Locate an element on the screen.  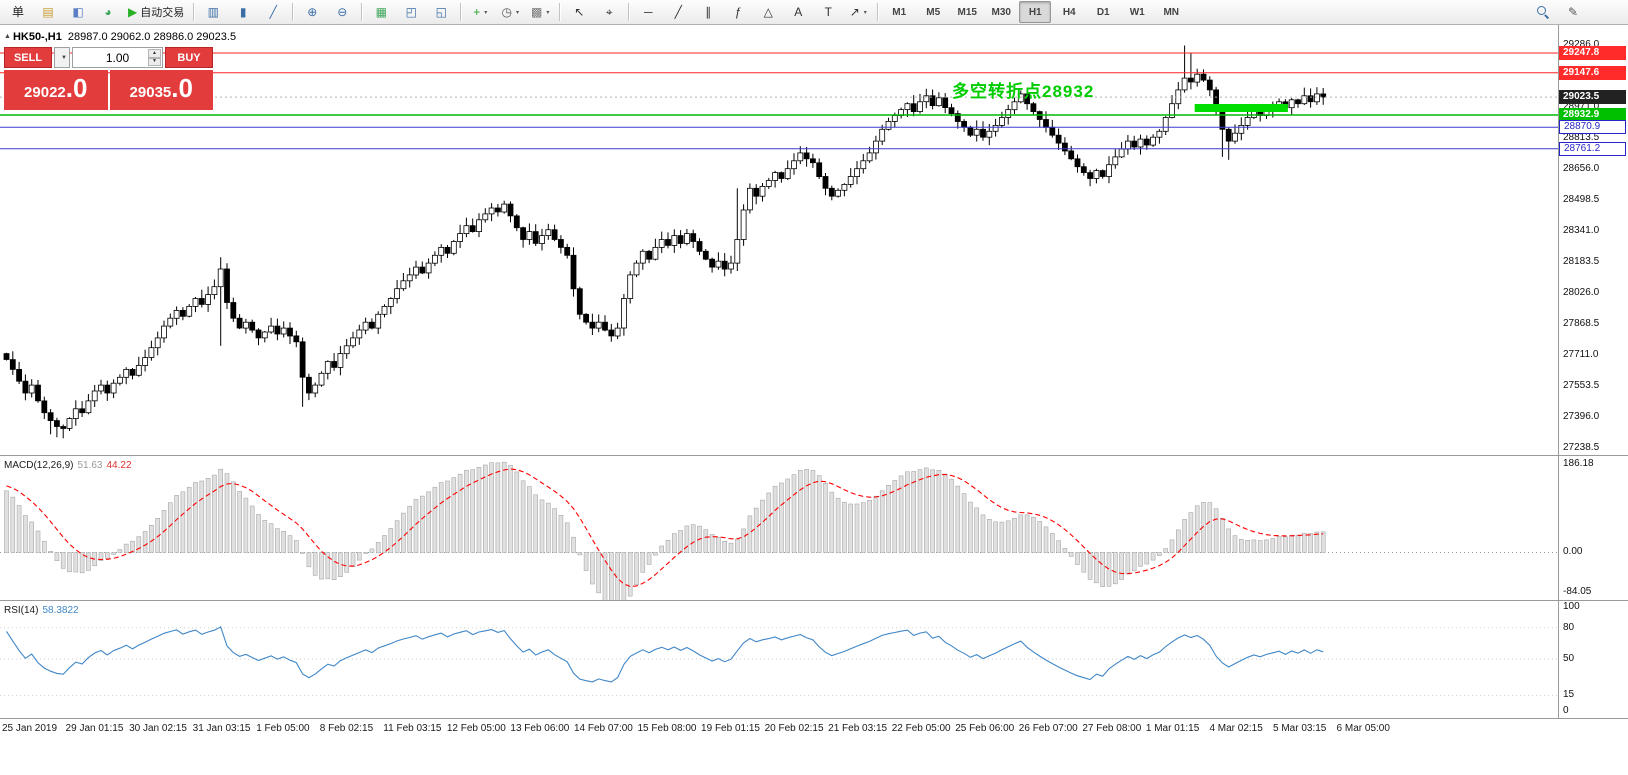
line-chart-button: ╱ is located at coordinates (273, 12).